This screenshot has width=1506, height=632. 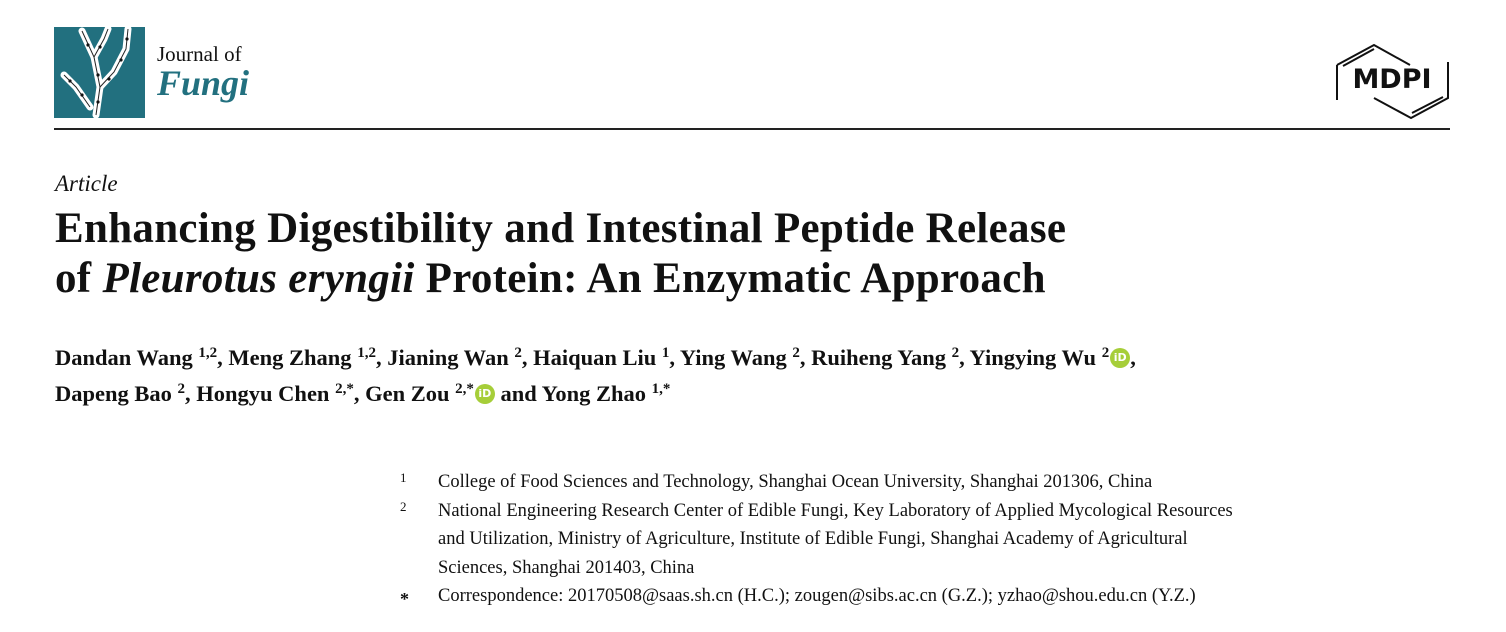 I want to click on mdpi-logo-text: MDPI, so click(x=1391, y=79).